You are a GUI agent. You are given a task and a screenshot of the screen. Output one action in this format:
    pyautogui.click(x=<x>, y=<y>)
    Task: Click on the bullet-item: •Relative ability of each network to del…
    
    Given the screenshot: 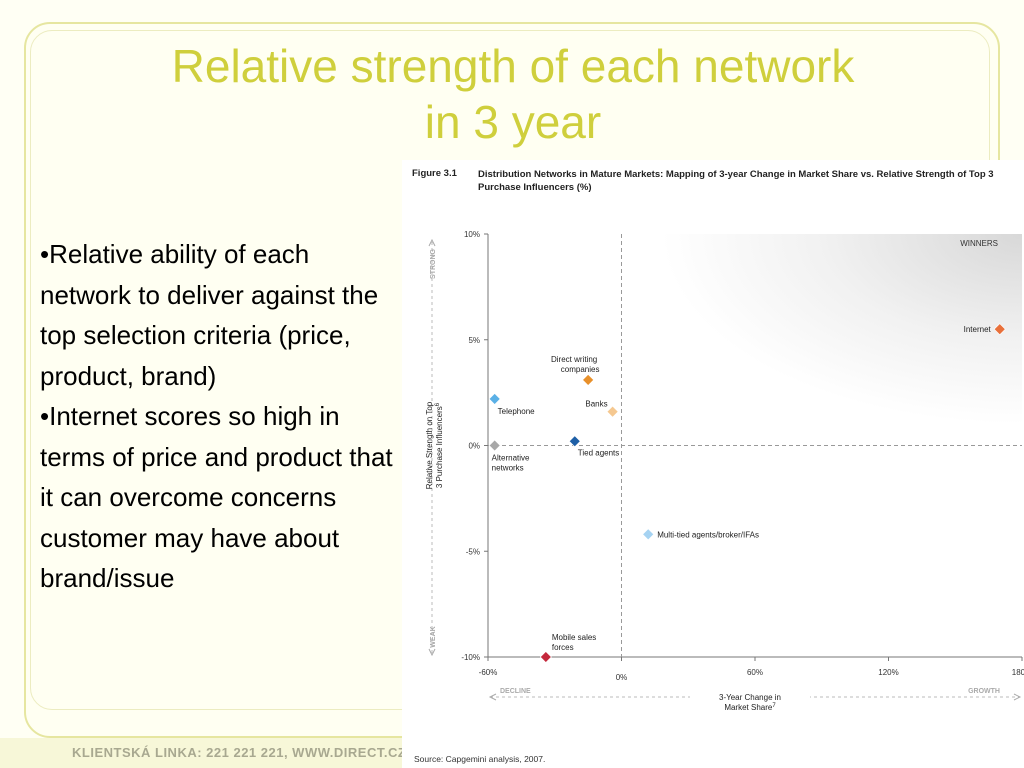 What is the action you would take?
    pyautogui.click(x=209, y=315)
    